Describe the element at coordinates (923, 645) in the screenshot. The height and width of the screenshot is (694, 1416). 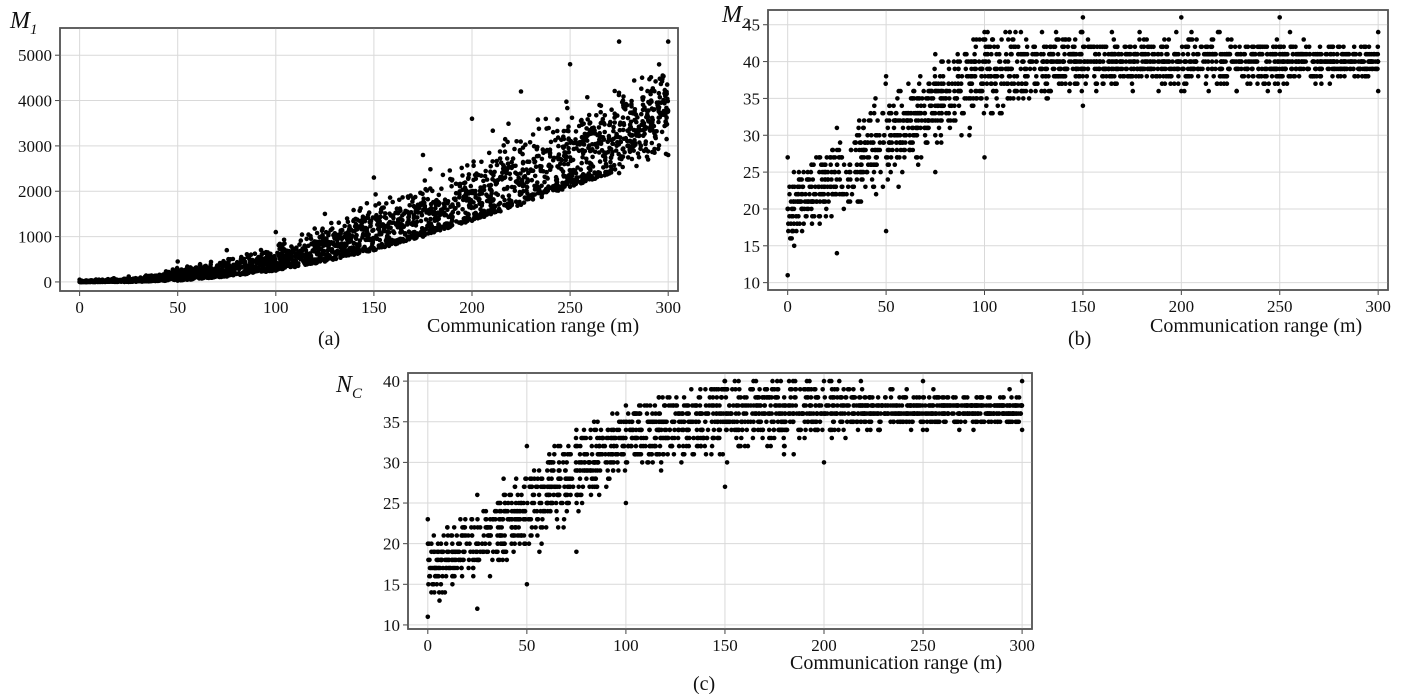
I see `x-tick-label: 250` at that location.